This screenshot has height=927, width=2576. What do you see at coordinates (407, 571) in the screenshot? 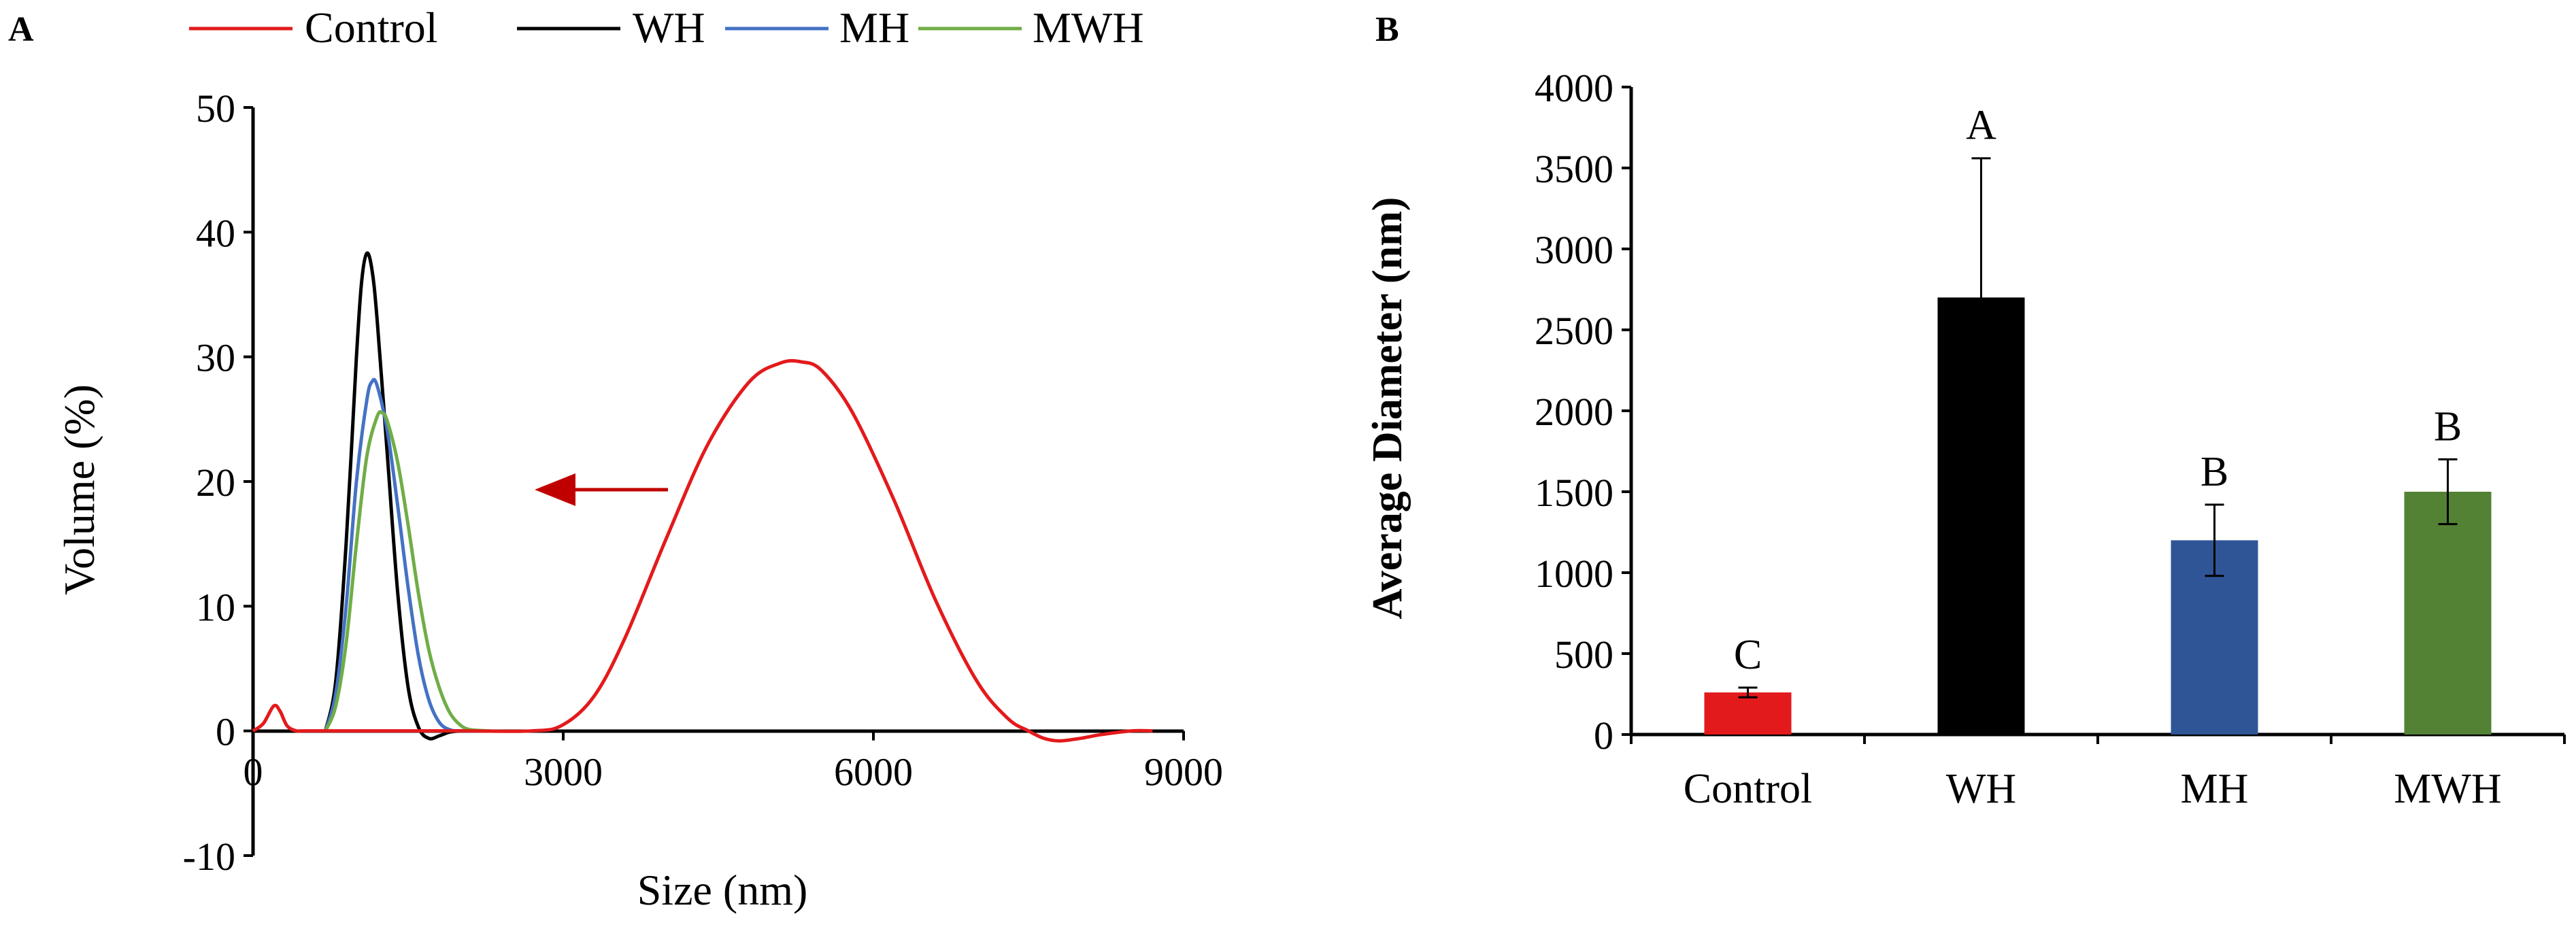
I see `series-line-mwh` at bounding box center [407, 571].